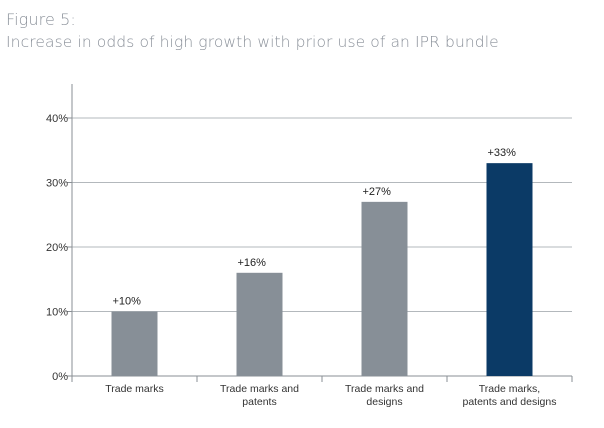  I want to click on y-tick-label: 0%, so click(60, 377).